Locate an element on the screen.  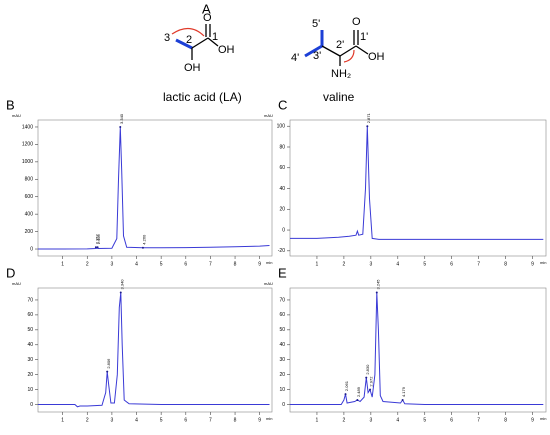
y-tick-label: -20 is located at coordinates (281, 251).